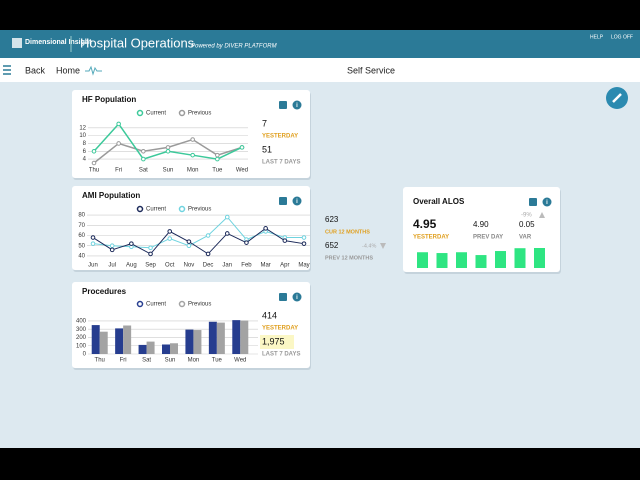 The width and height of the screenshot is (640, 480). I want to click on page-title: Self Service, so click(371, 70).